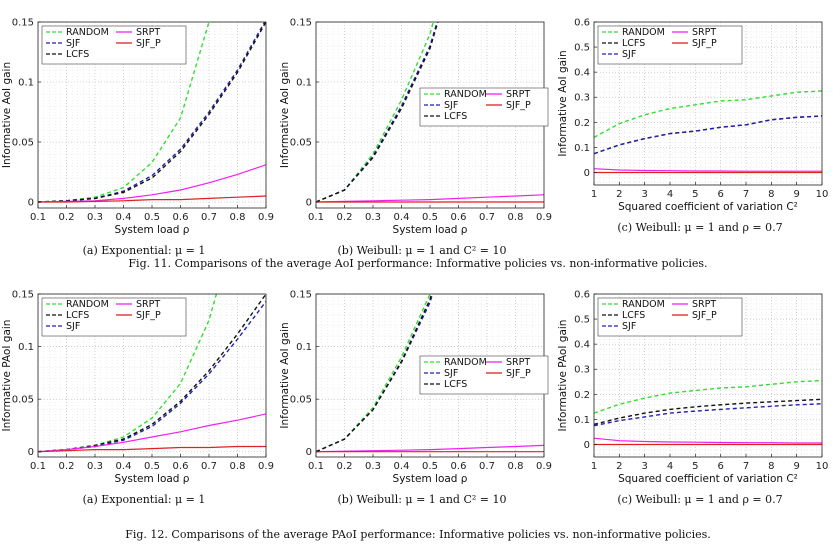 This screenshot has height=545, width=837. Describe the element at coordinates (708, 207) in the screenshot. I see `x-axis-label: Squared coefficient of variation C²` at that location.